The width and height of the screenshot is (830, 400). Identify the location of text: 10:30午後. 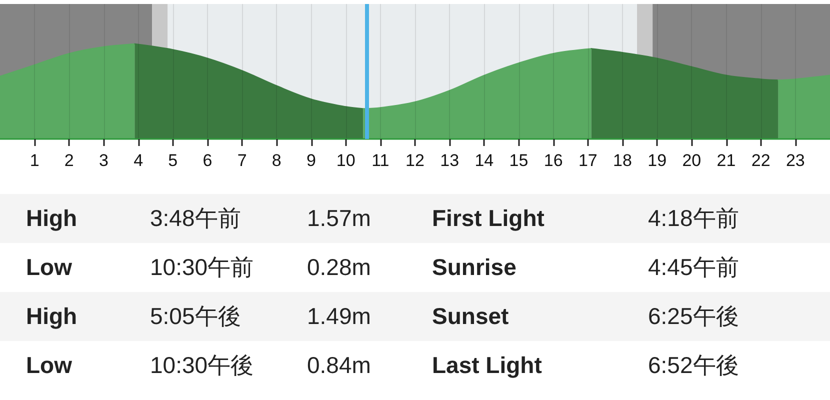
(202, 365).